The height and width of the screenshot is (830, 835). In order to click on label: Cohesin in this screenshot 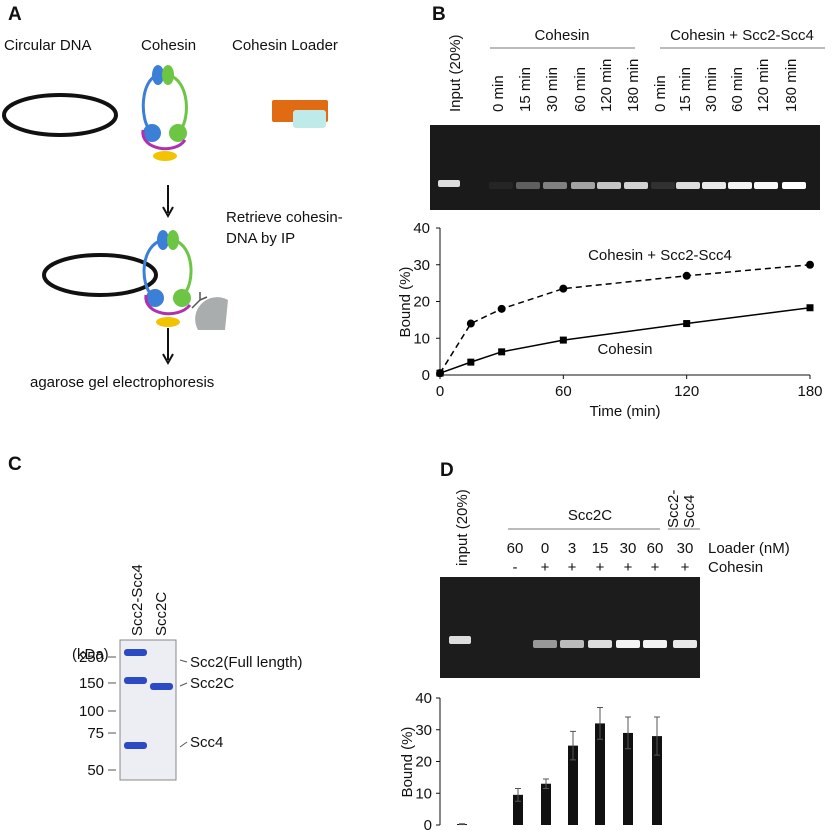, I will do `click(168, 45)`.